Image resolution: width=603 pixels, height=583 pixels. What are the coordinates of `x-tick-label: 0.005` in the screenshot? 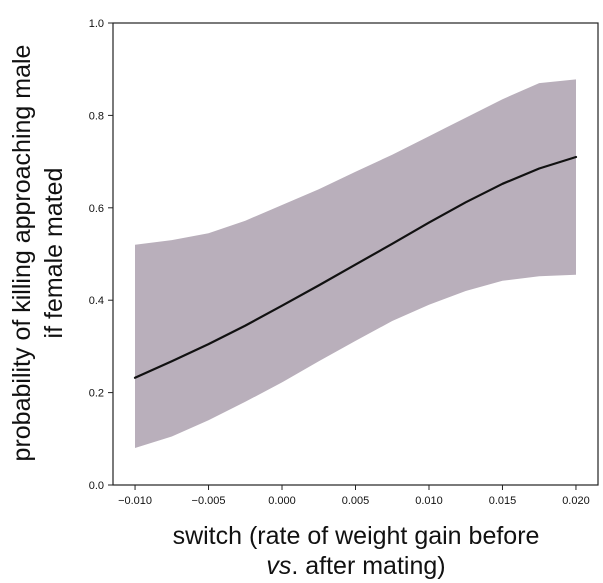 It's located at (356, 501).